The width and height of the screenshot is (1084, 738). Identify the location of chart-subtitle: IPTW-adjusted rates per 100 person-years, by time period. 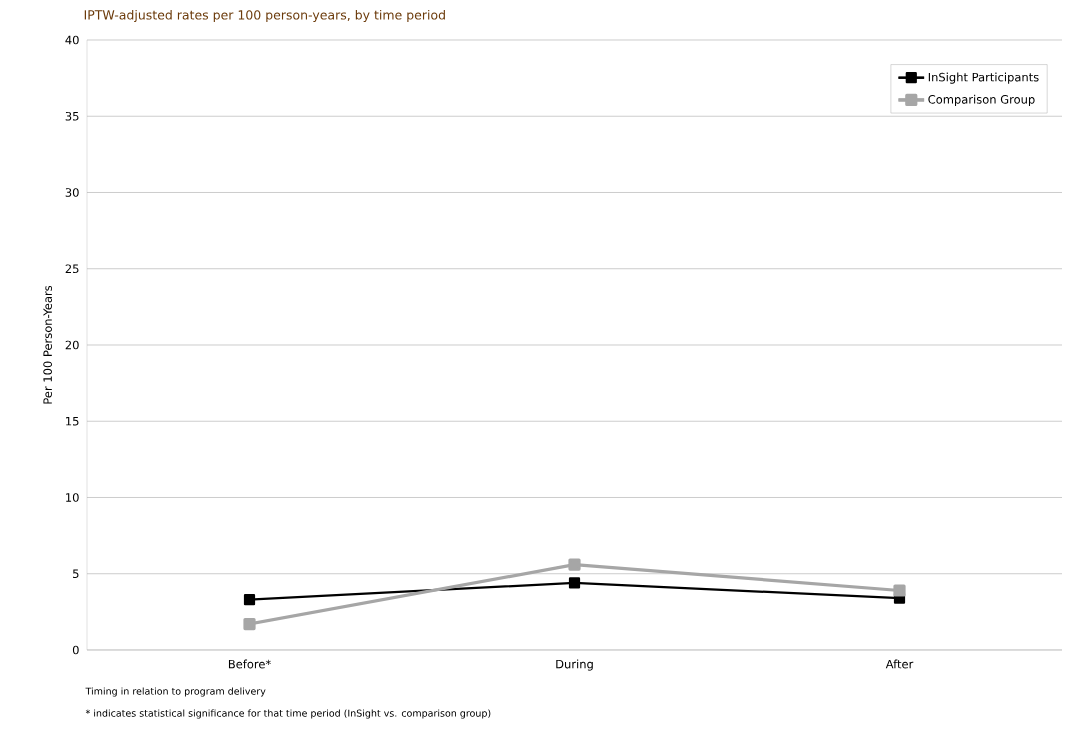
(264, 16).